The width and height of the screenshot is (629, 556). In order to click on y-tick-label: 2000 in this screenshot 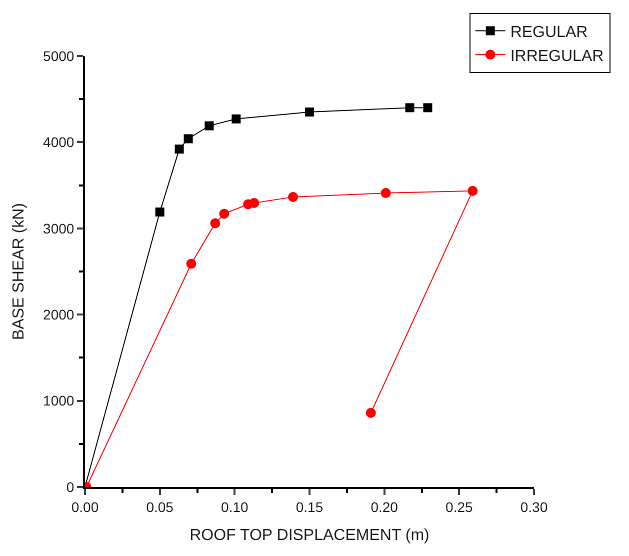, I will do `click(58, 314)`.